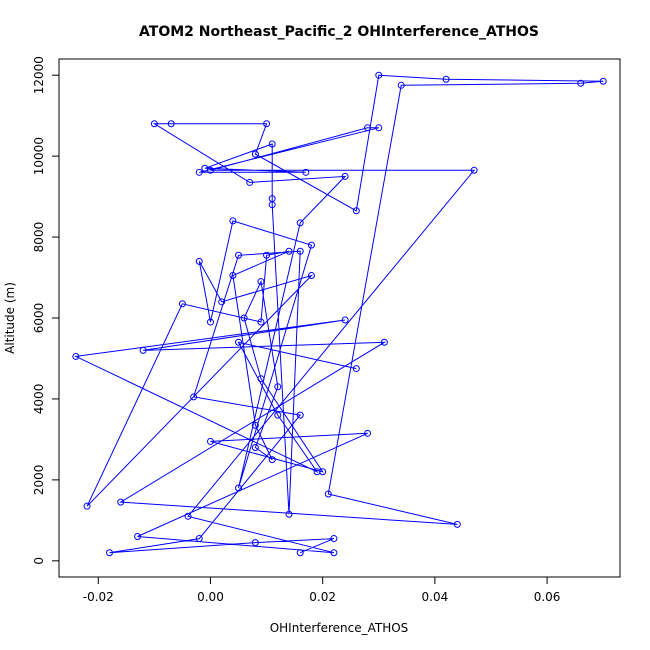  I want to click on y-axis: 0 2000 4000 6000 8000 10000 12000, so click(45, 310).